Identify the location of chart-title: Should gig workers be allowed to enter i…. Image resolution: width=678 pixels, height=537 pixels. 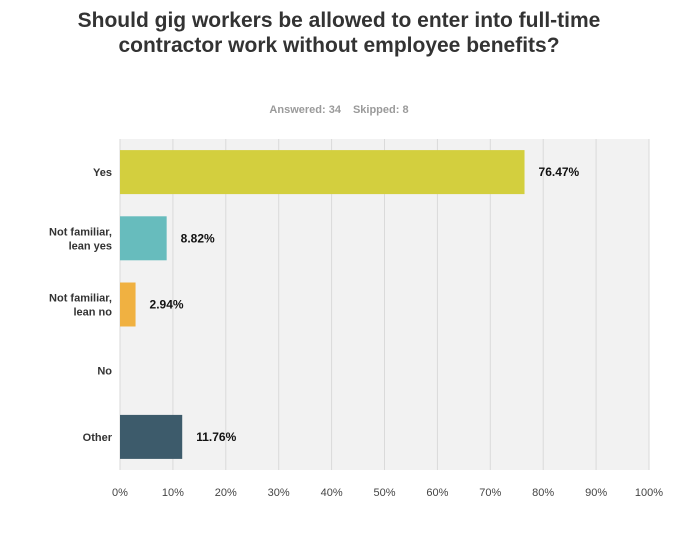
(339, 33).